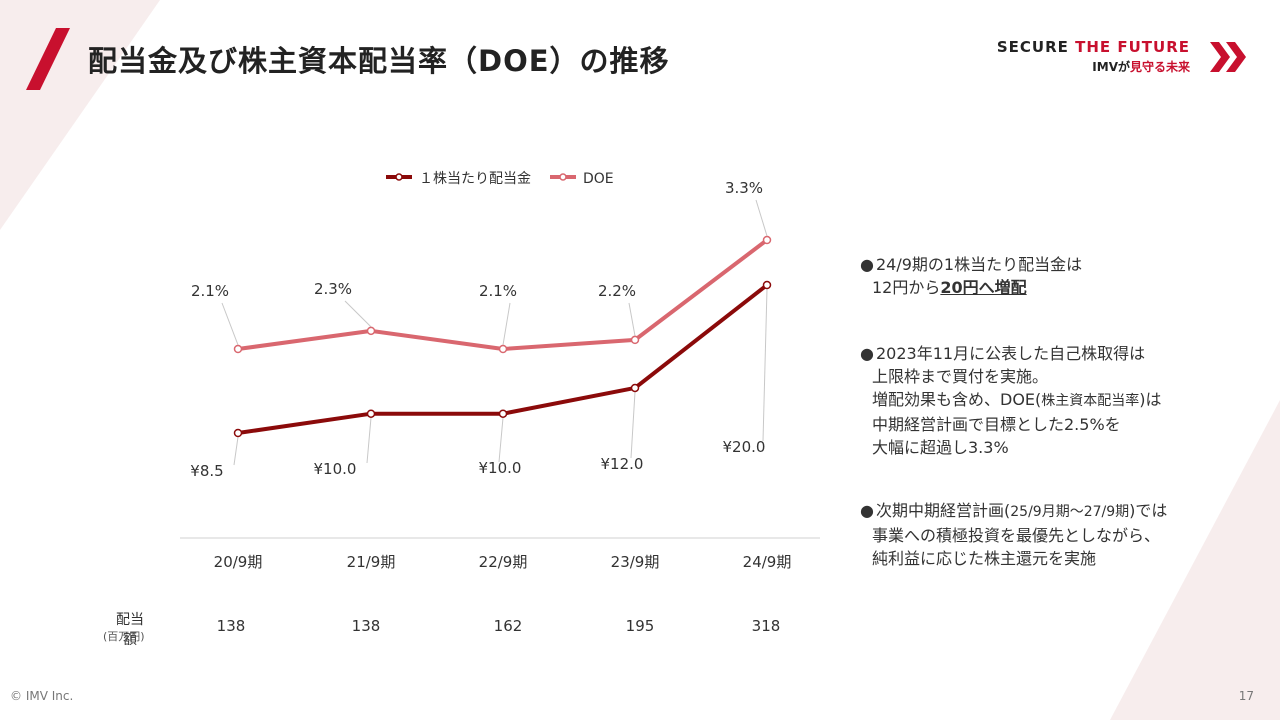  What do you see at coordinates (206, 471) in the screenshot?
I see `data-label: ¥8.5` at bounding box center [206, 471].